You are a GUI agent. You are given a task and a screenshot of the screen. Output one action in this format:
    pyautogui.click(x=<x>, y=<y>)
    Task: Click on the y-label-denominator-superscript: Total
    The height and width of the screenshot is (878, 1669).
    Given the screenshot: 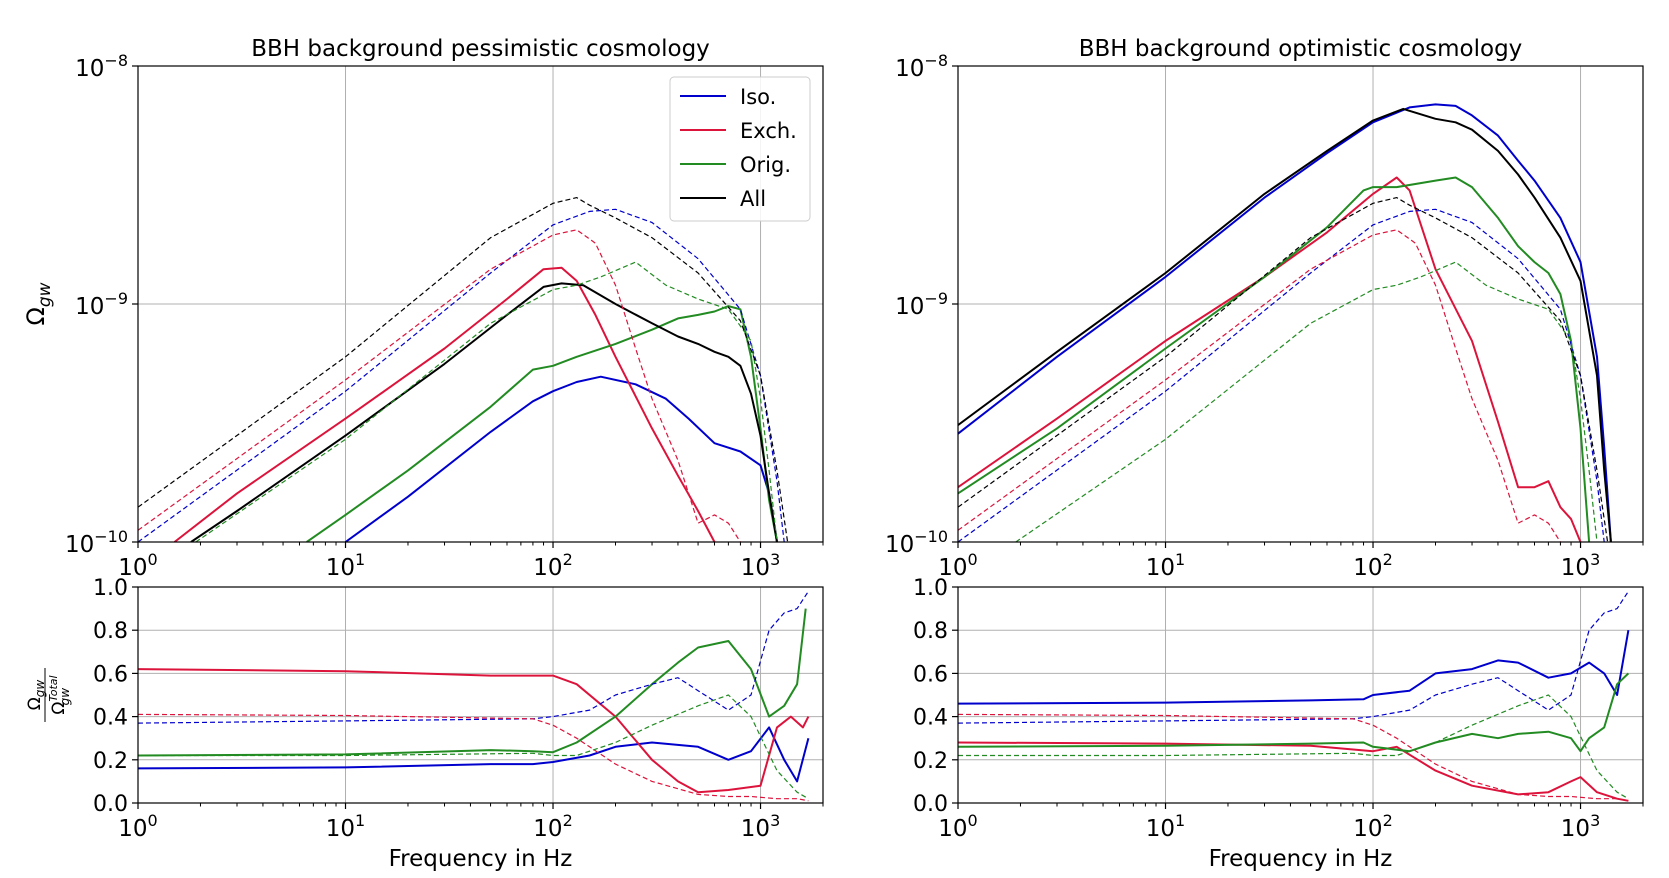 What is the action you would take?
    pyautogui.click(x=53, y=688)
    